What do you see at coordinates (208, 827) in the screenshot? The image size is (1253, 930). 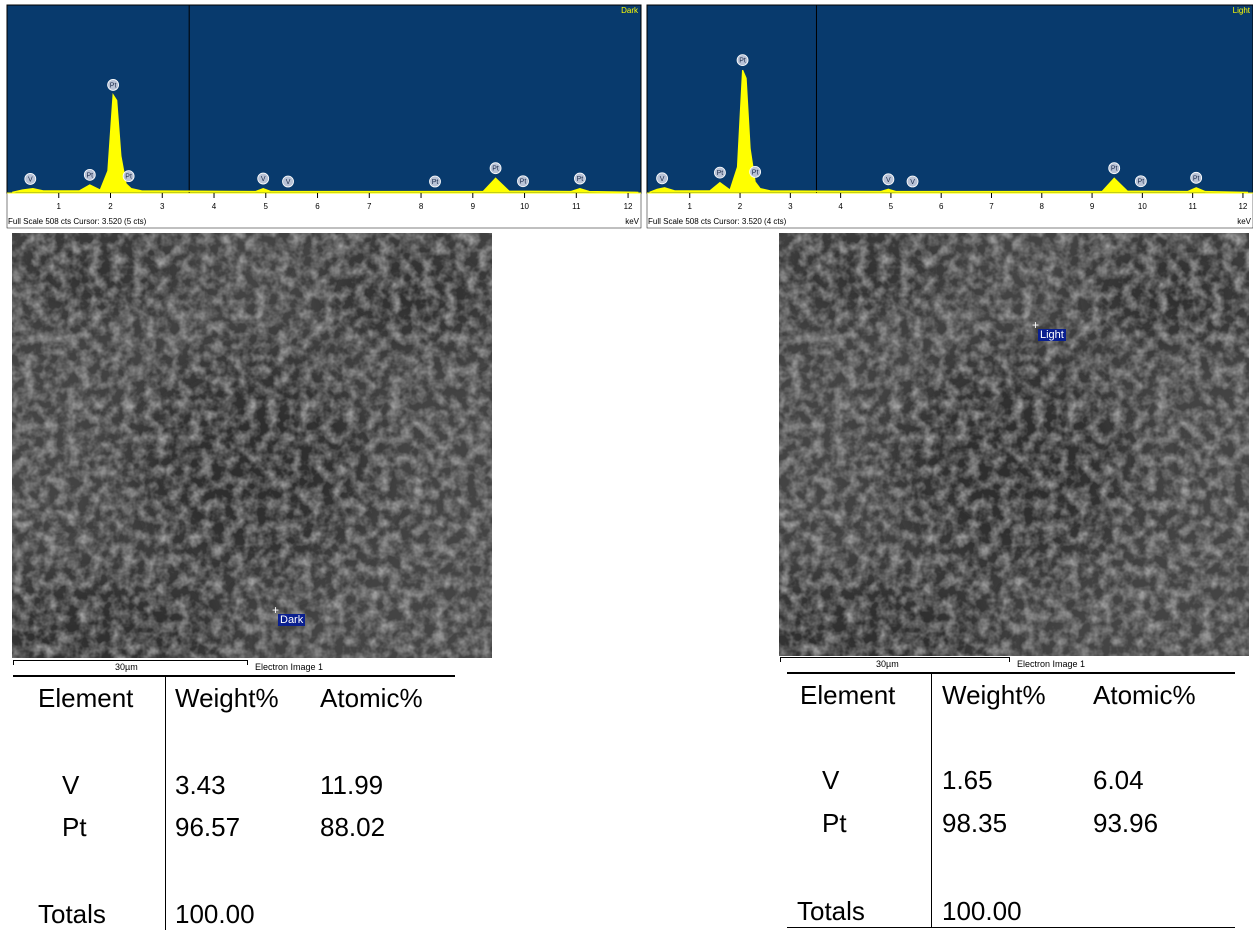 I see `table-cell: 96.57` at bounding box center [208, 827].